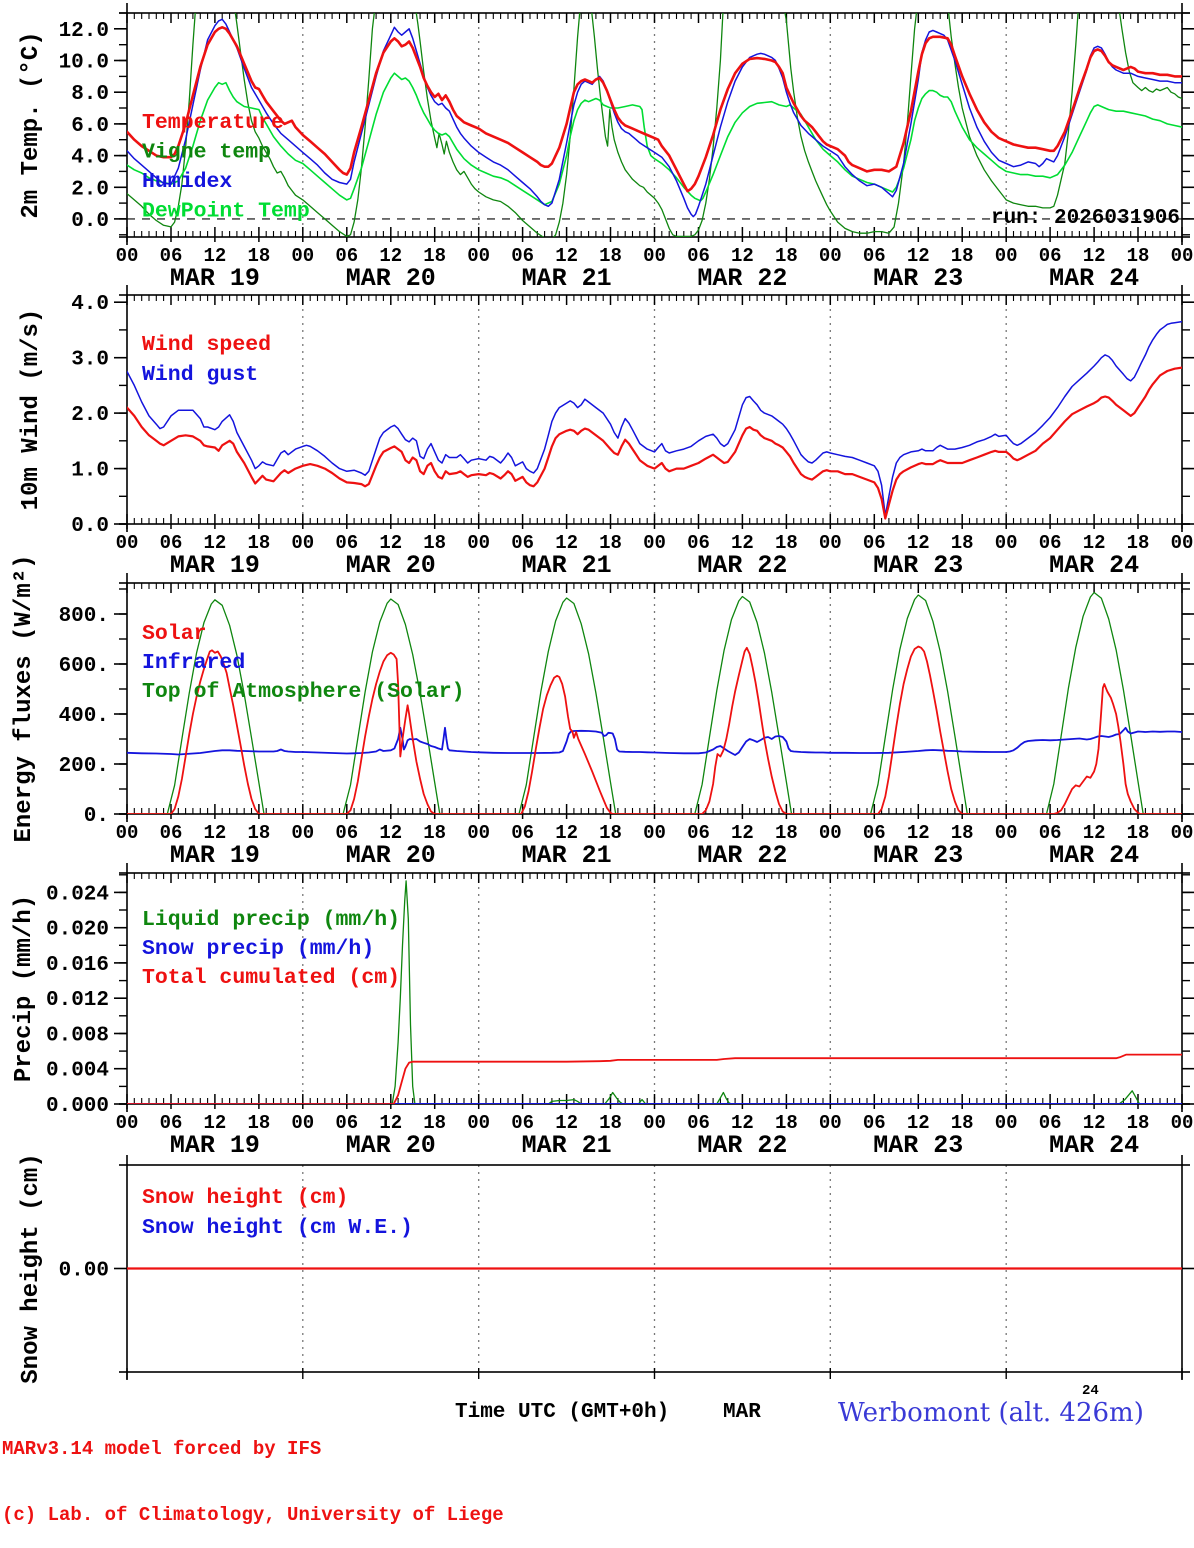 The height and width of the screenshot is (1548, 1194). Describe the element at coordinates (84, 716) in the screenshot. I see `ytick-energy-fluxes: 400.` at that location.